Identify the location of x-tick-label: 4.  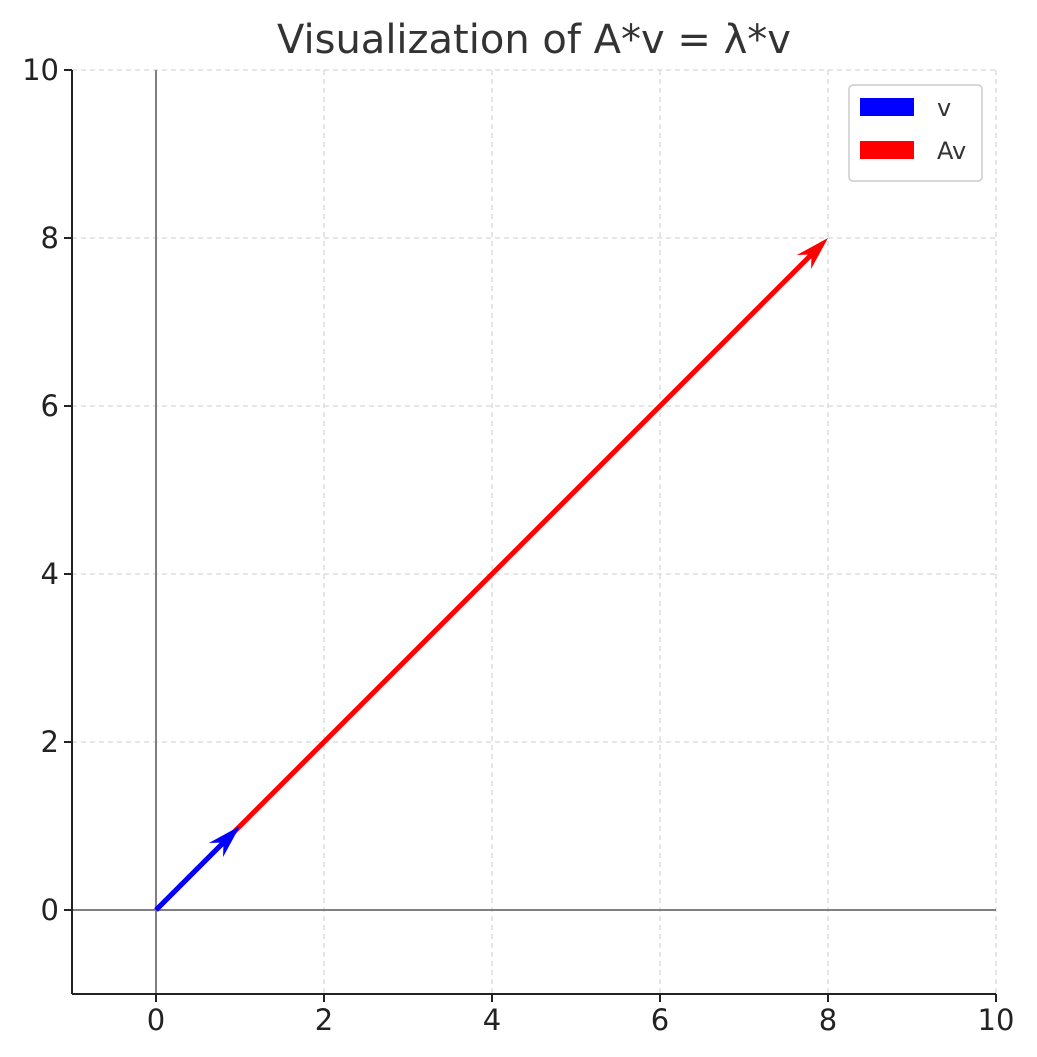
(492, 1020).